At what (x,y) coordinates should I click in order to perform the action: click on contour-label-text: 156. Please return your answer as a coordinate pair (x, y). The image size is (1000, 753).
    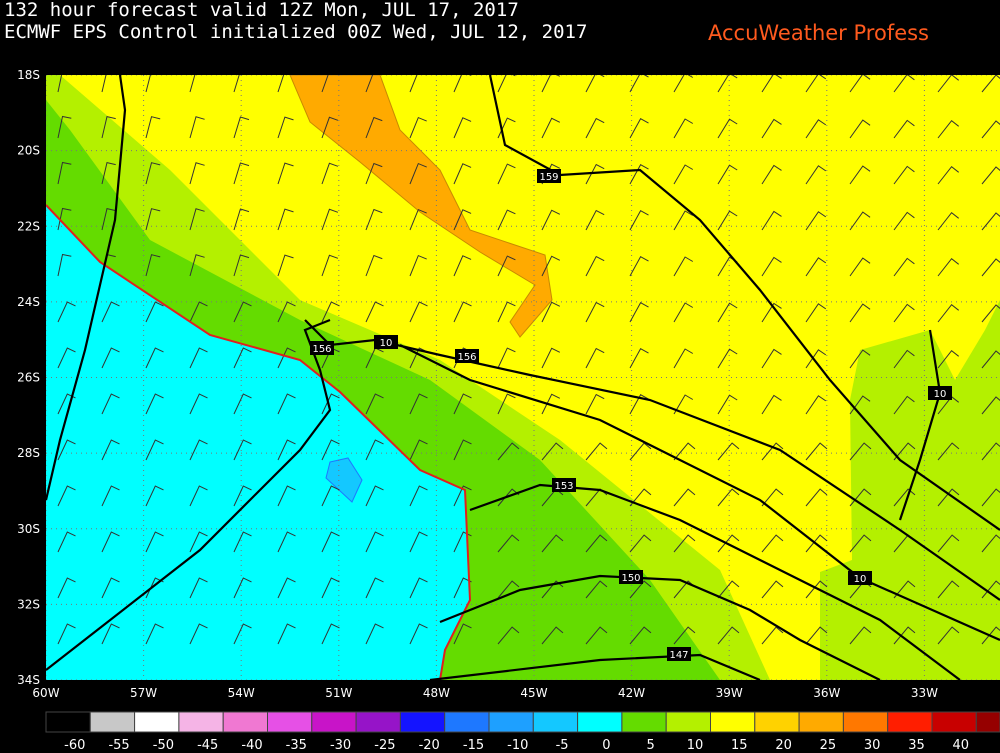
    Looking at the image, I should click on (466, 357).